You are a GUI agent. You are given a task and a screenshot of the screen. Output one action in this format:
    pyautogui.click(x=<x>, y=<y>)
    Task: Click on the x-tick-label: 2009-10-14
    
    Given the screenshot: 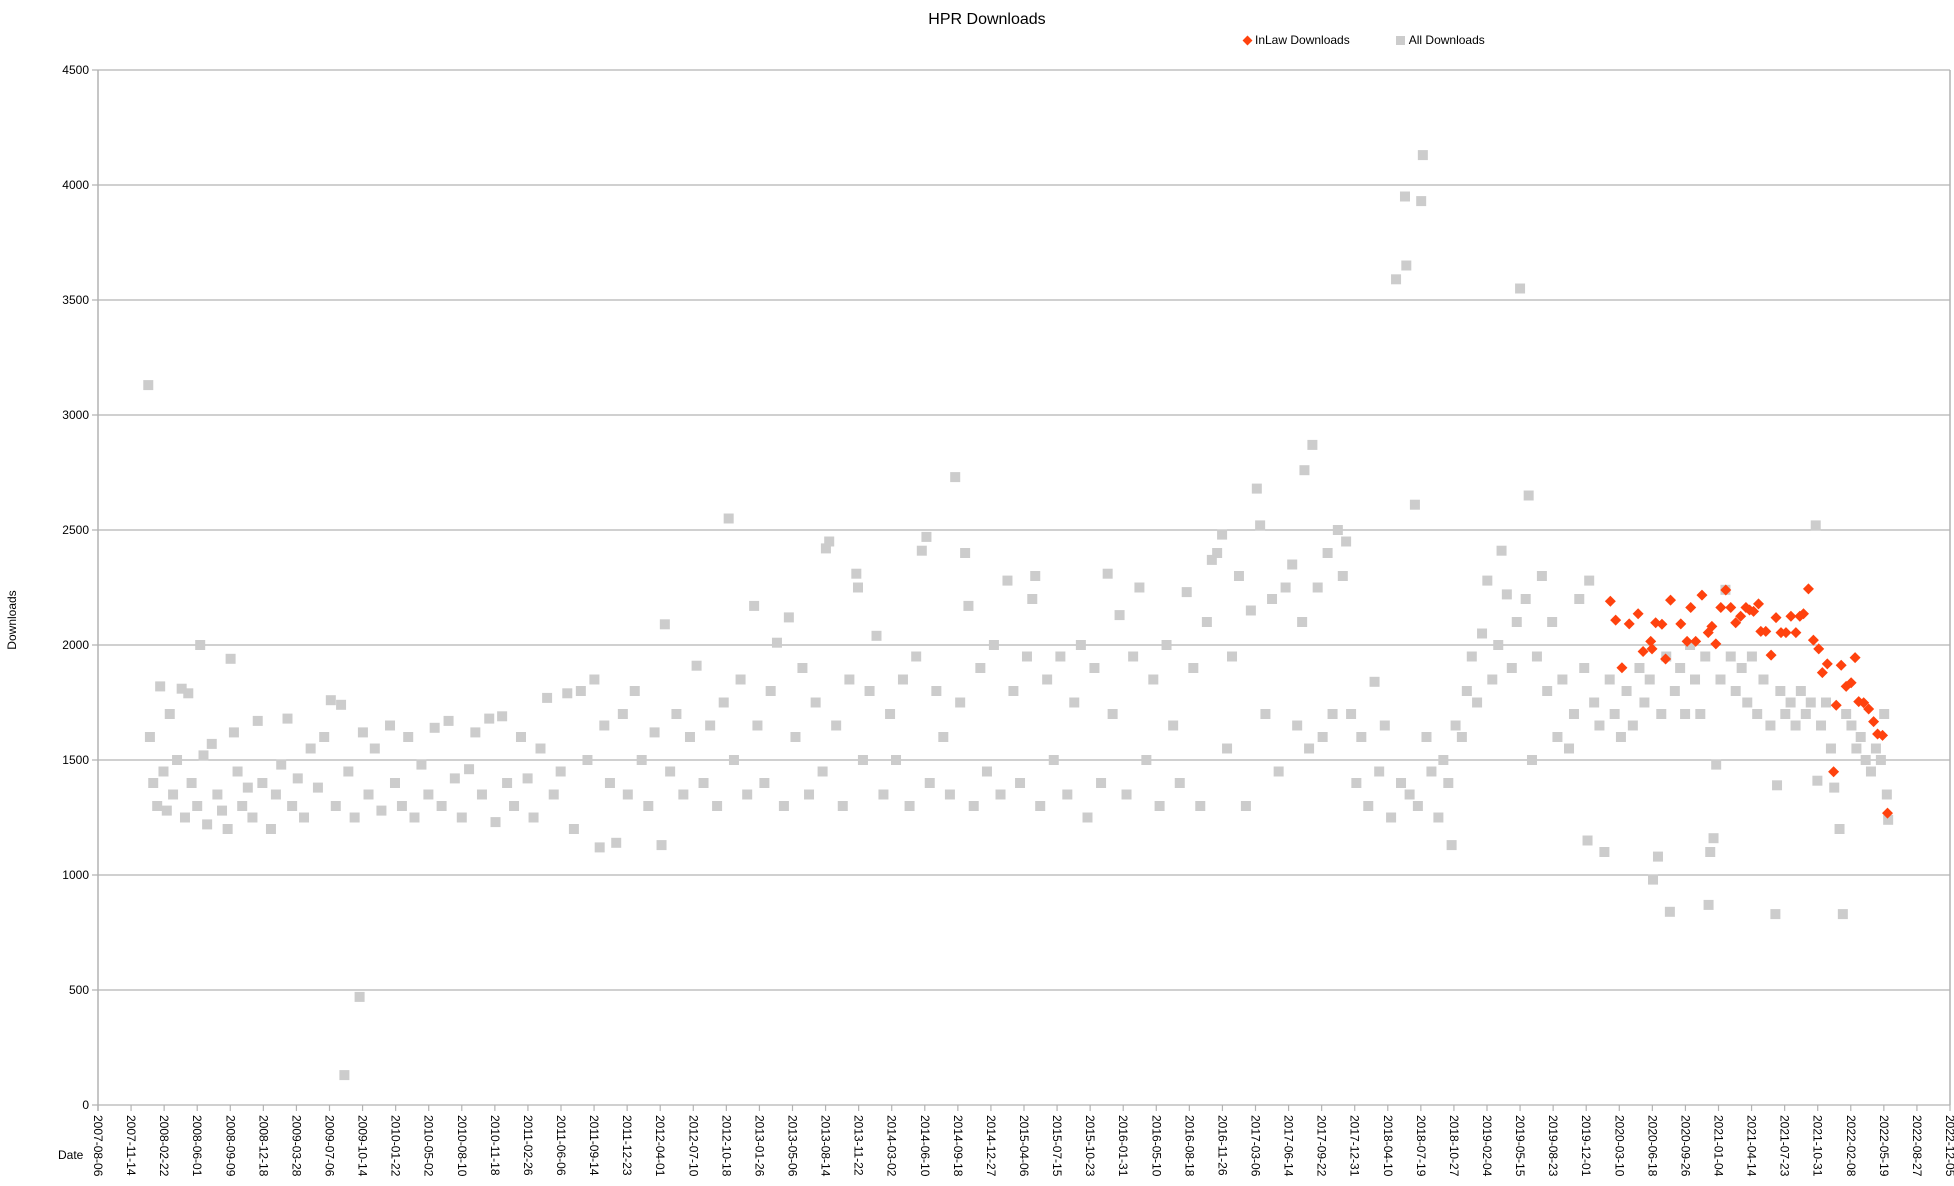 What is the action you would take?
    pyautogui.click(x=363, y=1146)
    